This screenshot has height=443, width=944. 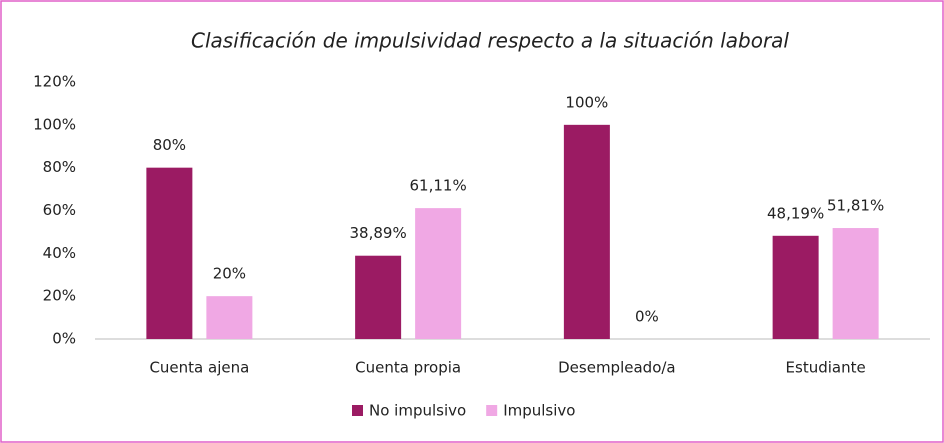 I want to click on data-label: 80%, so click(x=169, y=145).